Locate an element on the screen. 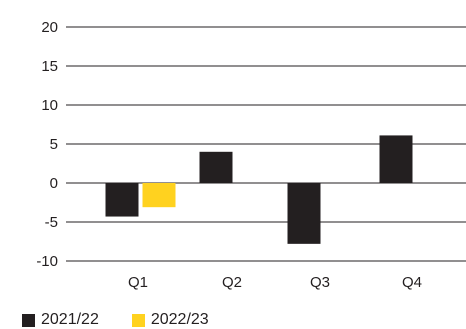  y-tick-label: -10 is located at coordinates (47, 261).